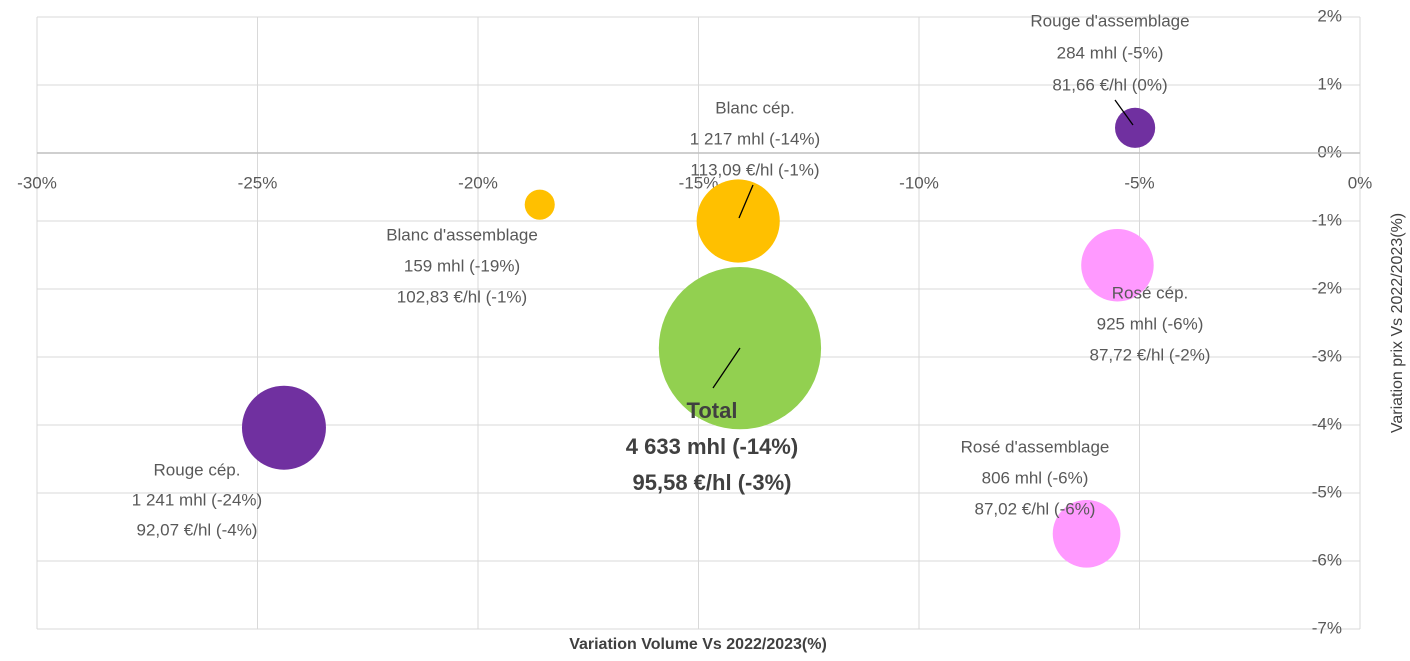 The width and height of the screenshot is (1410, 661). What do you see at coordinates (1327, 491) in the screenshot?
I see `y-tick-label: -5%` at bounding box center [1327, 491].